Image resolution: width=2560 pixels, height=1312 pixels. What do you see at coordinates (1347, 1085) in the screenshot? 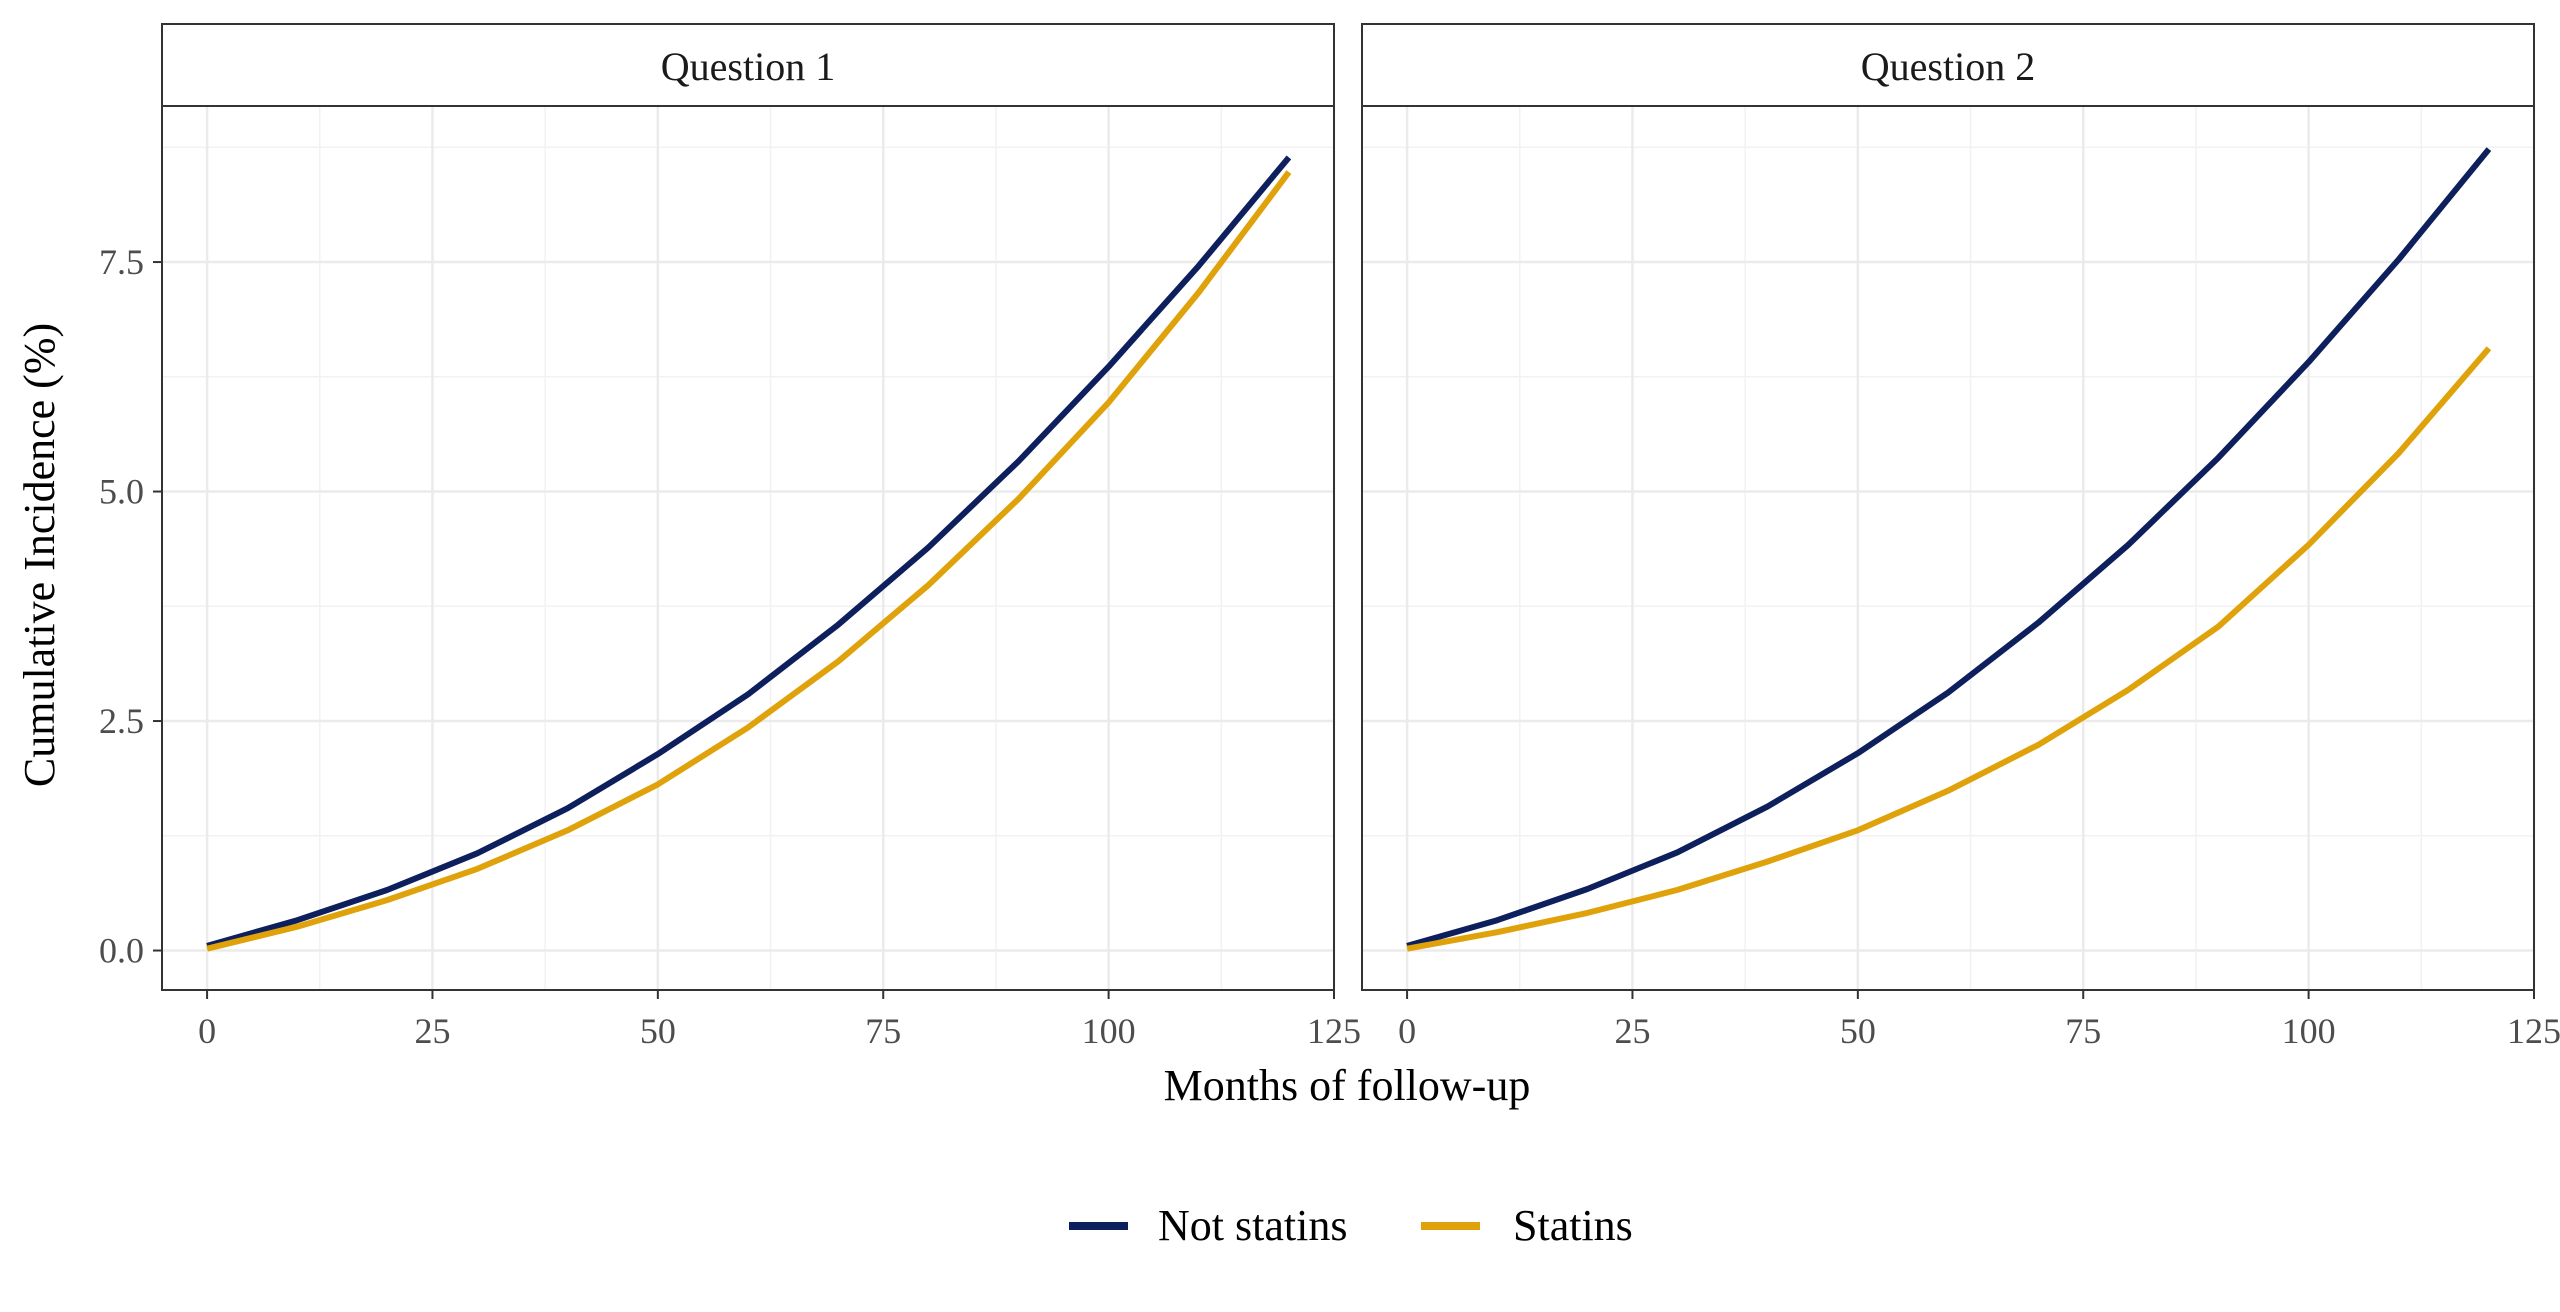
I see `x-axis-title: Months of follow-up` at bounding box center [1347, 1085].